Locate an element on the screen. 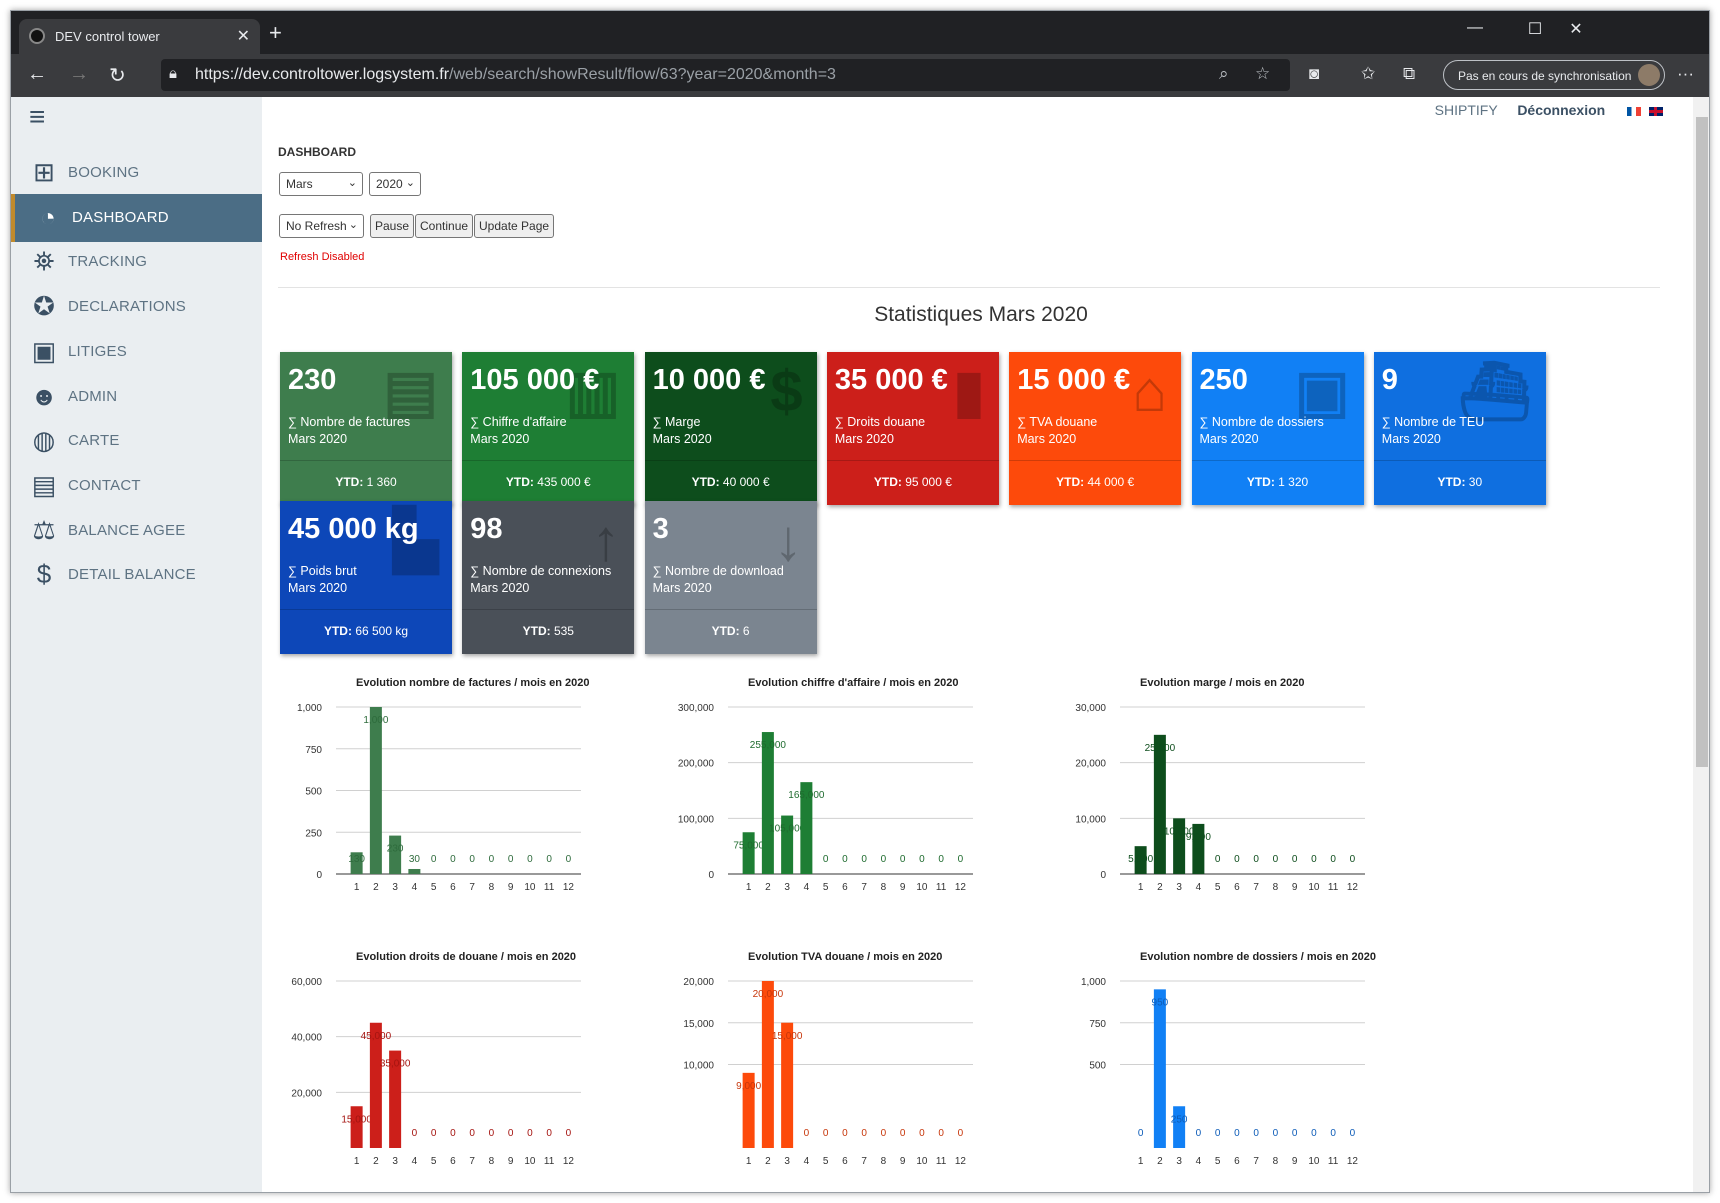 This screenshot has width=1720, height=1203. stat-ytd: YTD: 435 000 € is located at coordinates (548, 482).